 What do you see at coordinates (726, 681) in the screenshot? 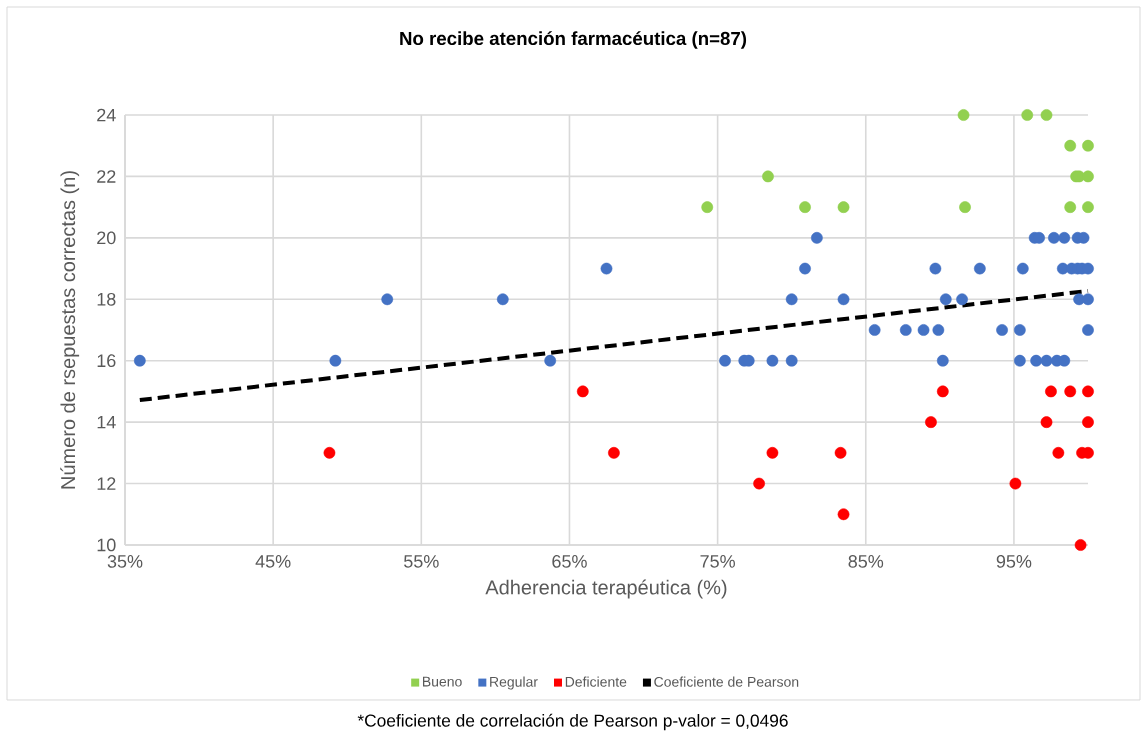
I see `legend-label: Coeficiente de Pearson` at bounding box center [726, 681].